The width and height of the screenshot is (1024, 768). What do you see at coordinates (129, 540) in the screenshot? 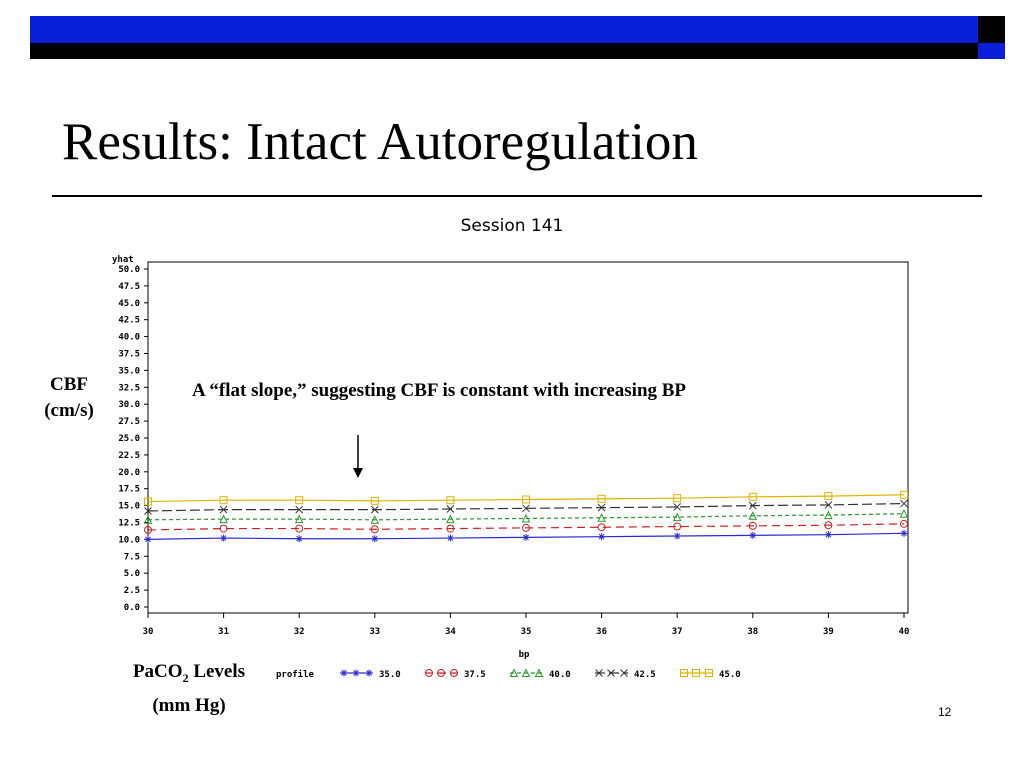
I see `y-tick-label: 10.0` at bounding box center [129, 540].